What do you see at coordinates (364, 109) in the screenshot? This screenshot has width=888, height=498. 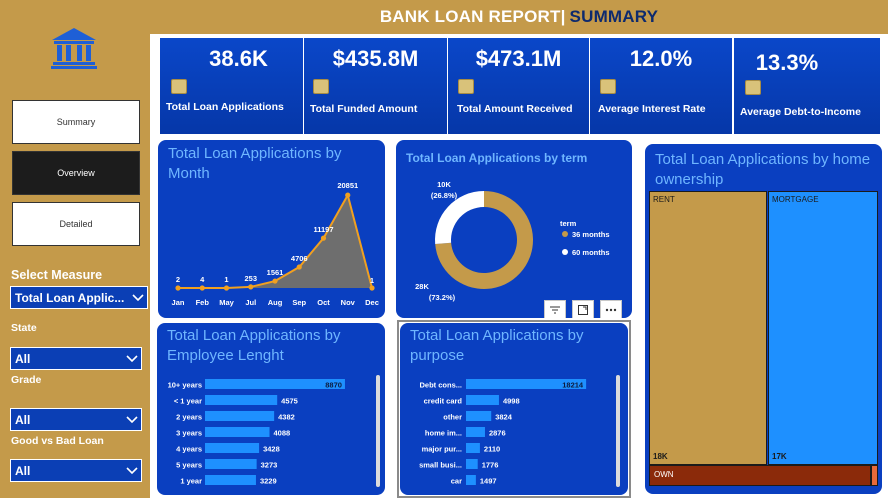 I see `kpi-label: Total Funded Amount` at bounding box center [364, 109].